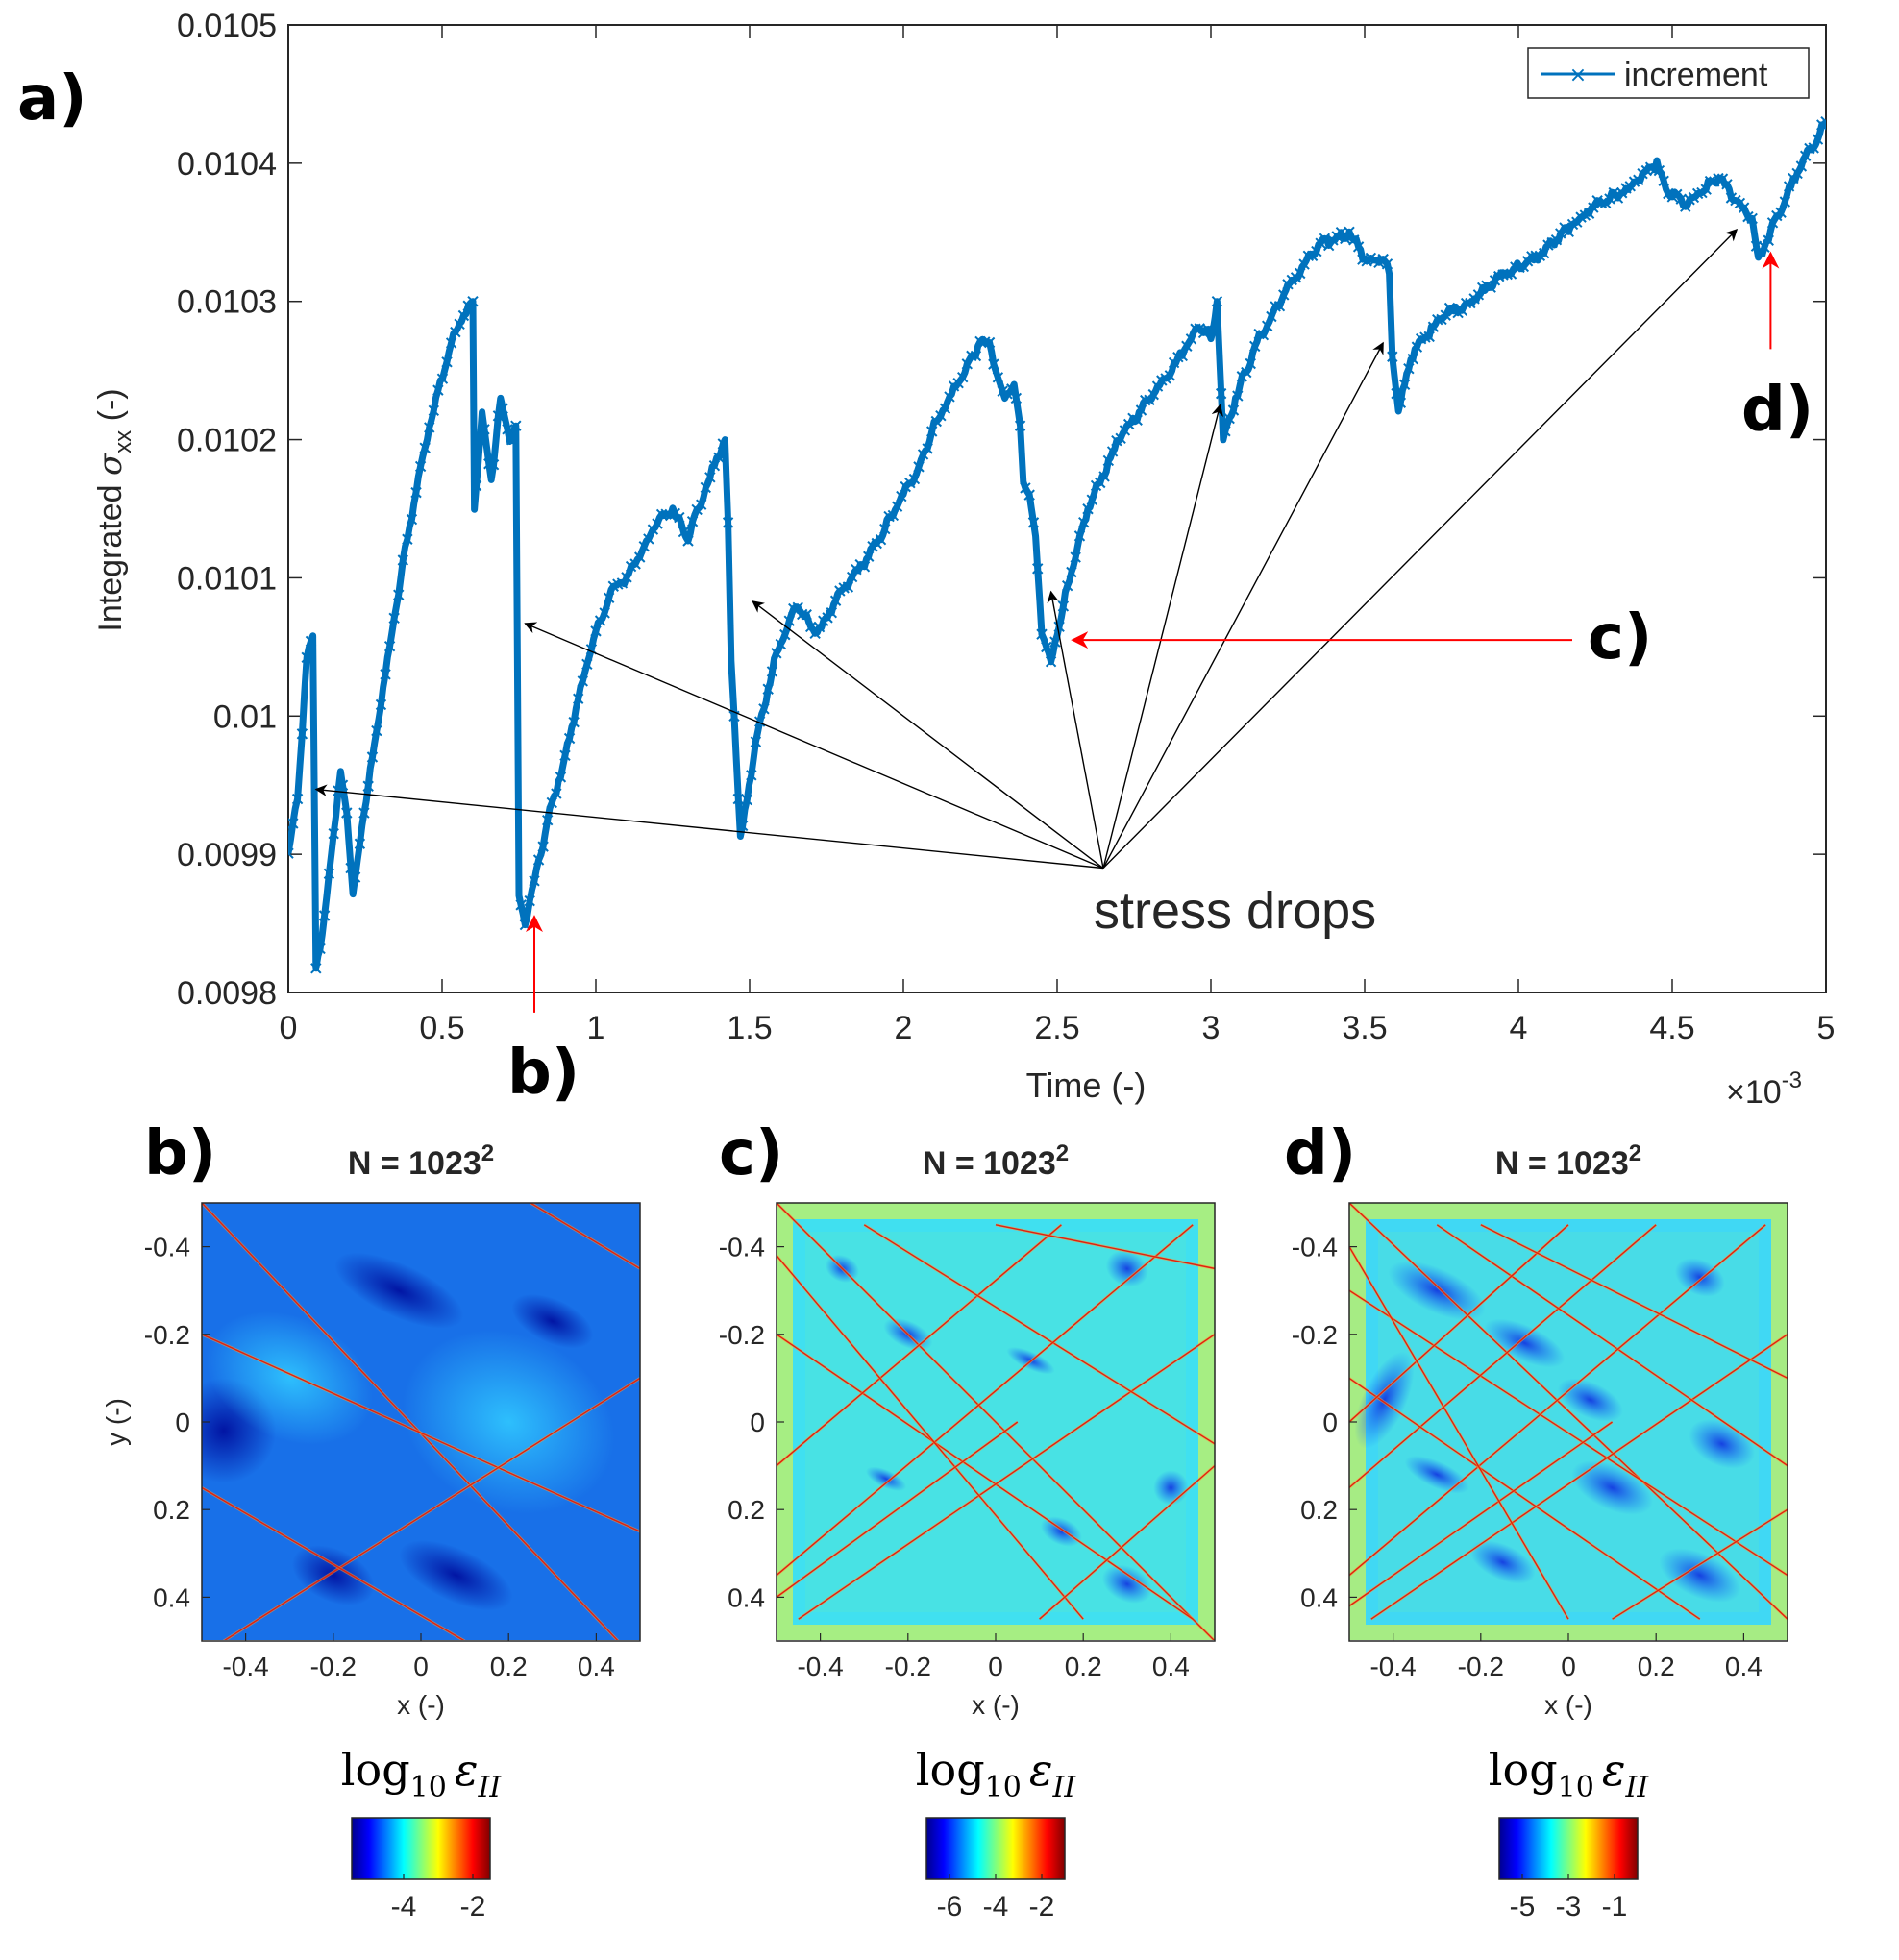 This screenshot has height=1960, width=1899. Describe the element at coordinates (110, 464) in the screenshot. I see `y-label-symbol: σ` at that location.